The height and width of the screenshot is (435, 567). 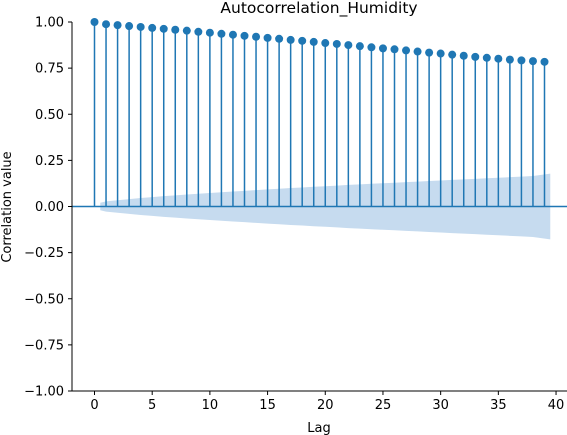 What do you see at coordinates (44, 299) in the screenshot?
I see `y-tick-label: −0.50` at bounding box center [44, 299].